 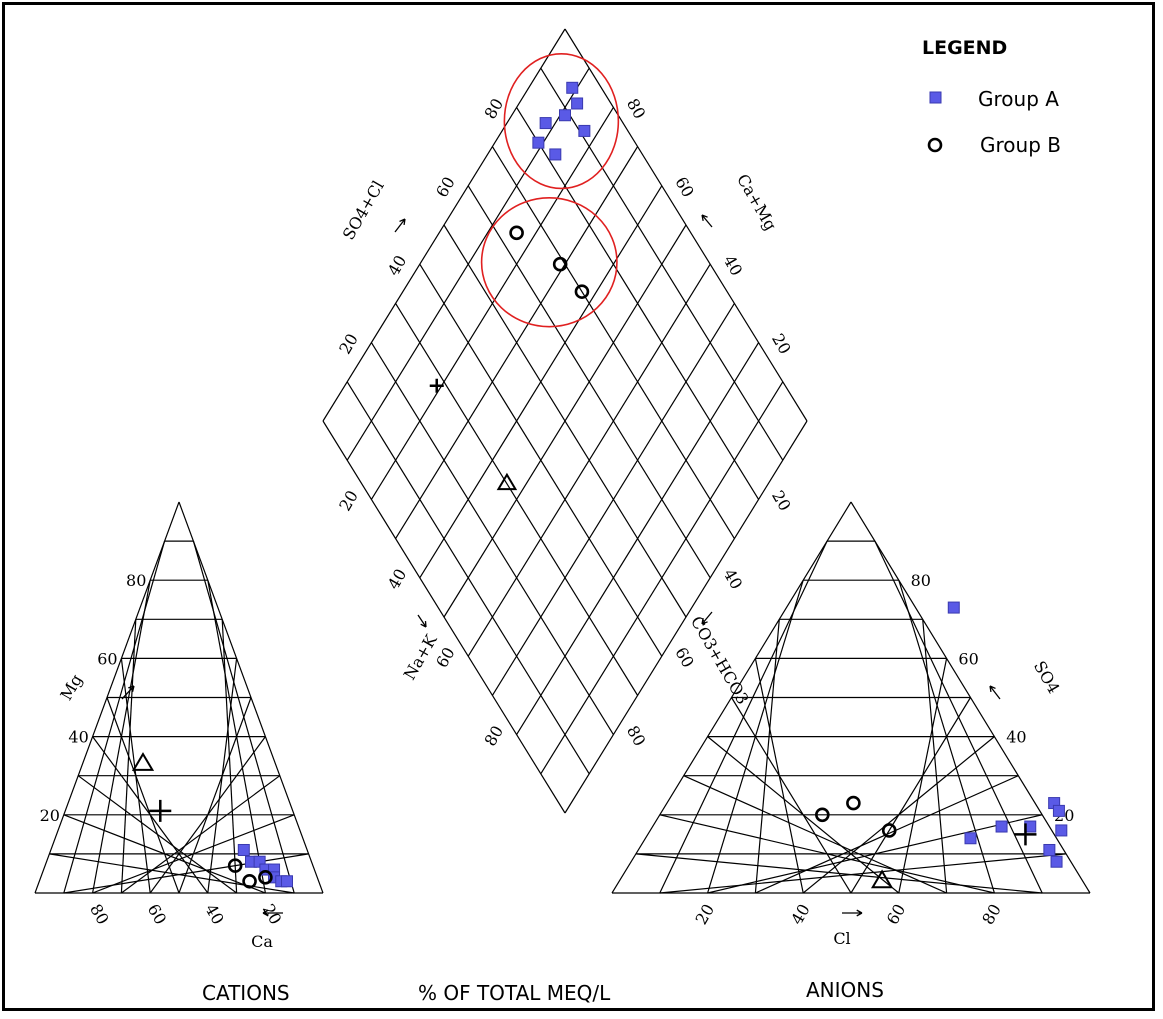 What do you see at coordinates (707, 221) in the screenshot?
I see `diamond-upper-right-arrow` at bounding box center [707, 221].